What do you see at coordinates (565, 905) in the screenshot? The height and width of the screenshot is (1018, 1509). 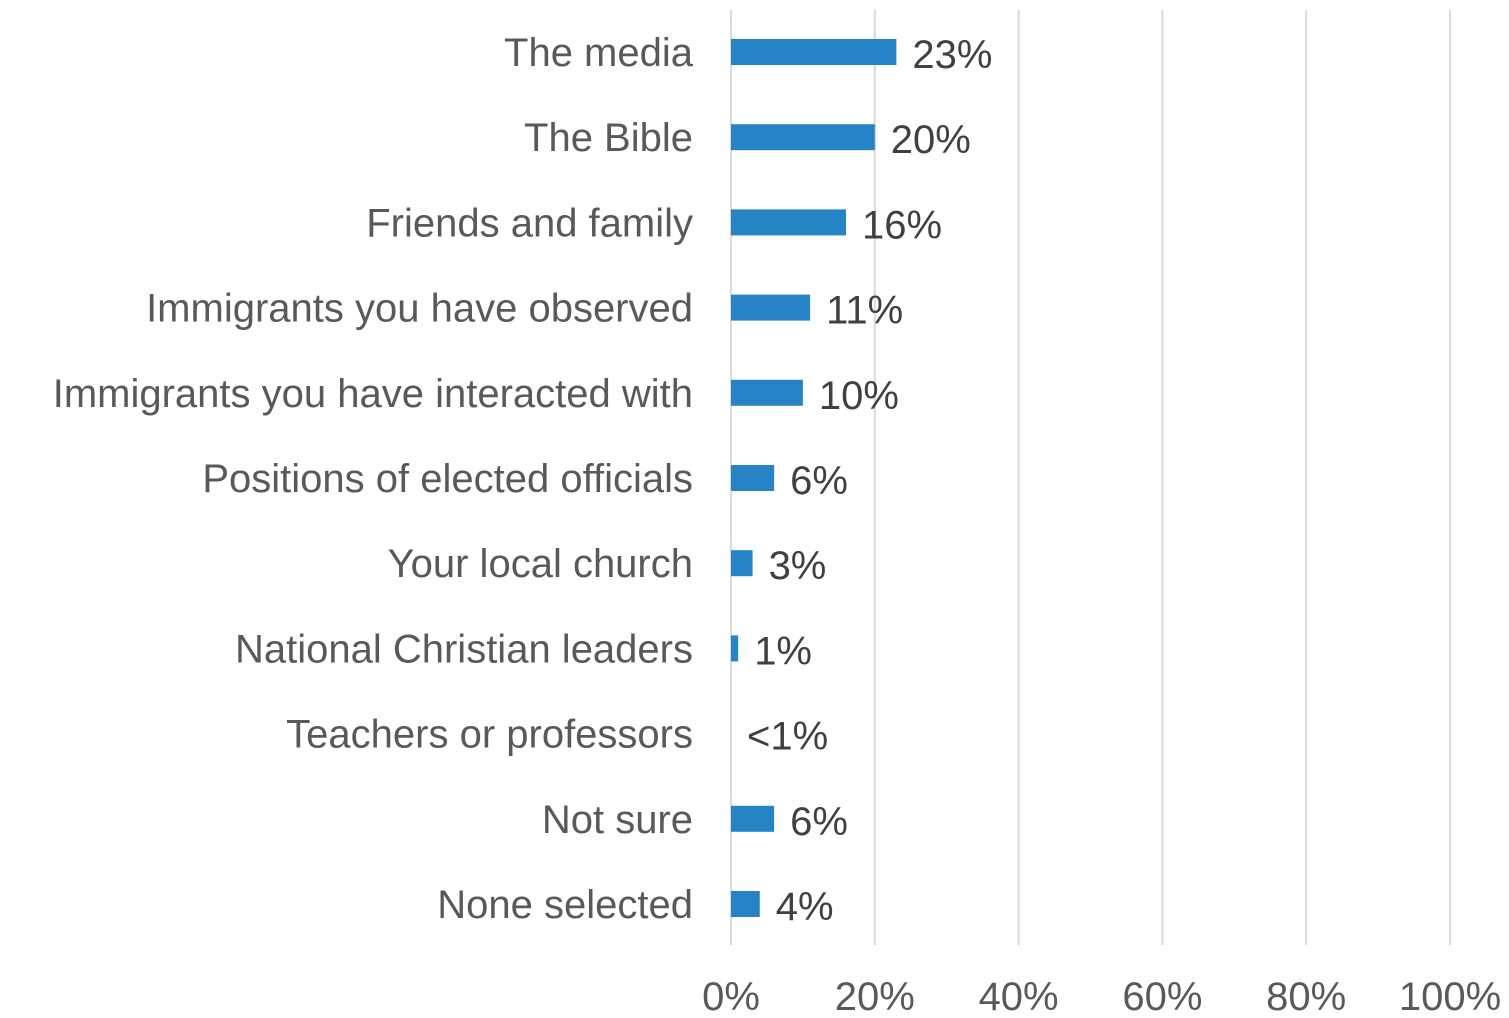 I see `category-label: None selected` at bounding box center [565, 905].